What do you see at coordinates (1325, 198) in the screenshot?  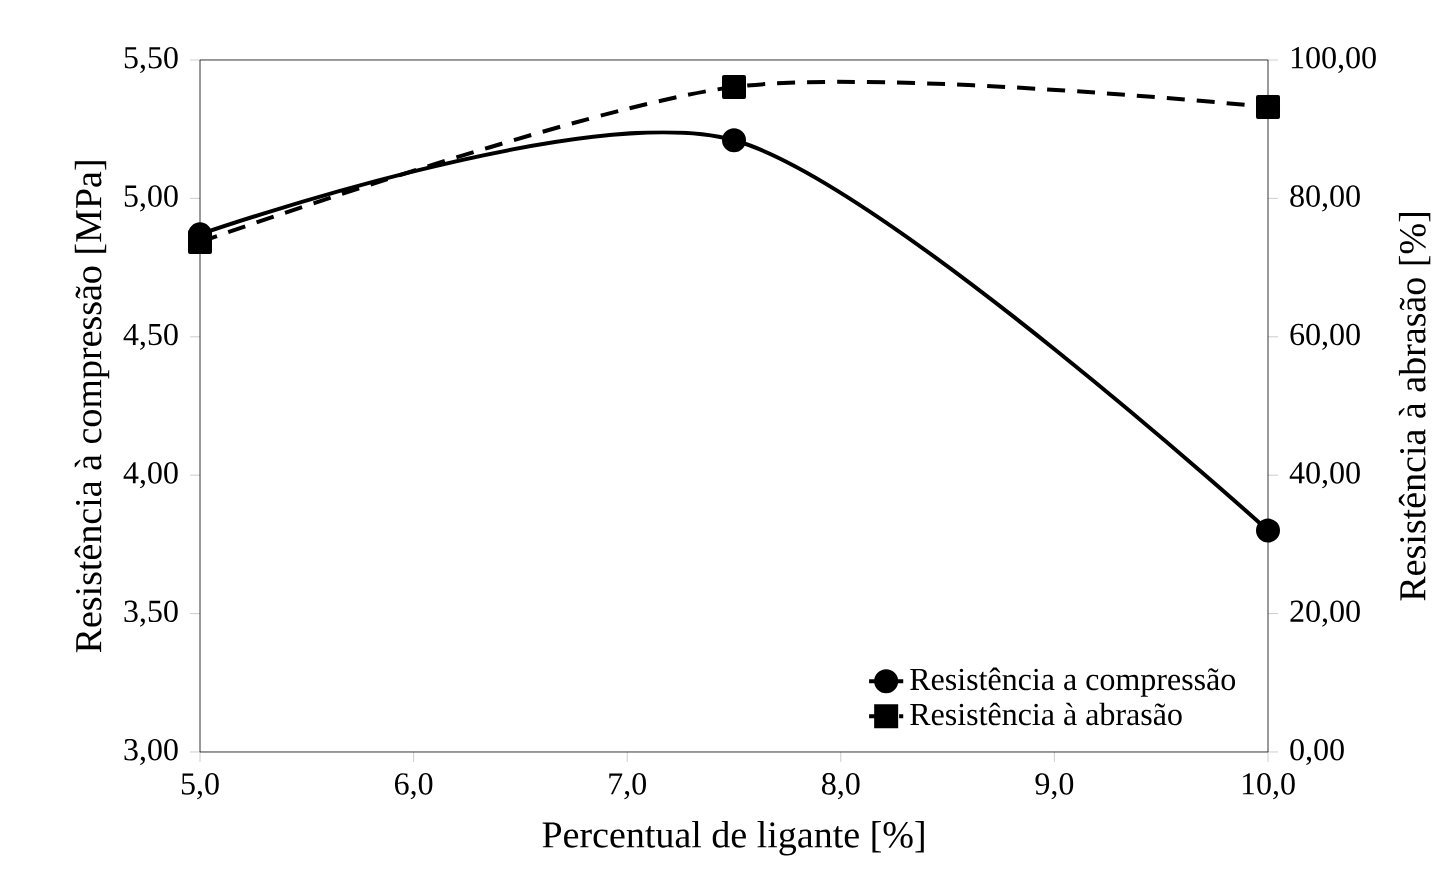 I see `y2-tick-label: 80,00` at bounding box center [1325, 198].